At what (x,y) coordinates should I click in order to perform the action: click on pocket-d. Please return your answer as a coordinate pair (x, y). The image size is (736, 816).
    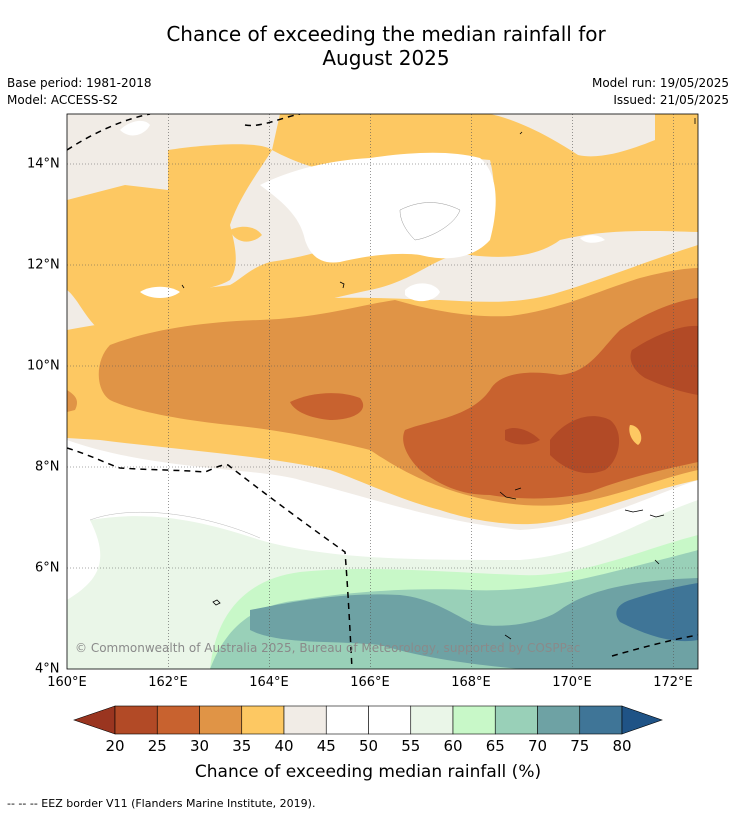
    Looking at the image, I should click on (592, 239).